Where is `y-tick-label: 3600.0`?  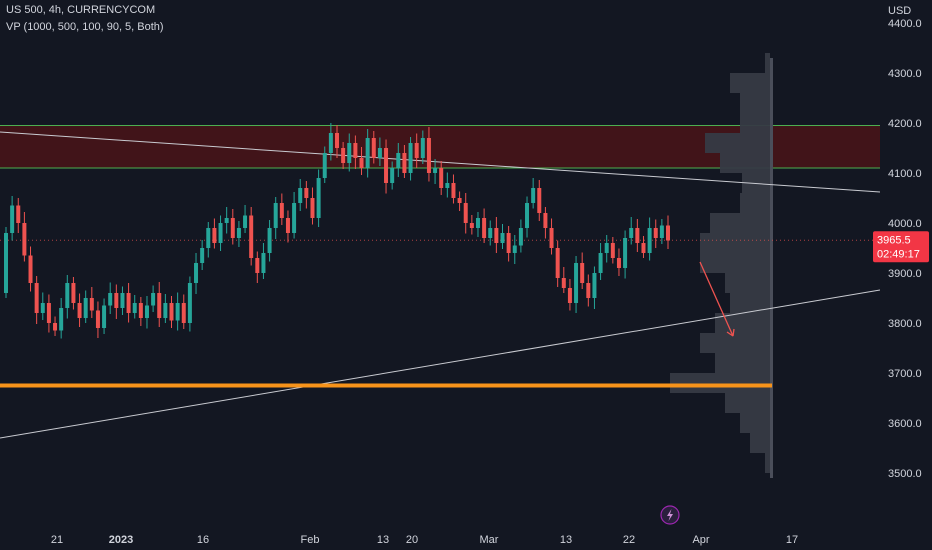 y-tick-label: 3600.0 is located at coordinates (905, 424).